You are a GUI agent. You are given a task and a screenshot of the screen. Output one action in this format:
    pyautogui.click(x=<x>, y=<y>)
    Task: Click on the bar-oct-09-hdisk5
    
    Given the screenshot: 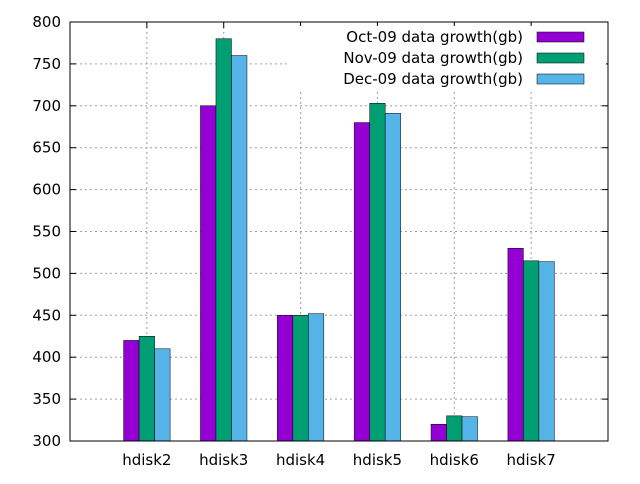 What is the action you would take?
    pyautogui.click(x=361, y=282)
    